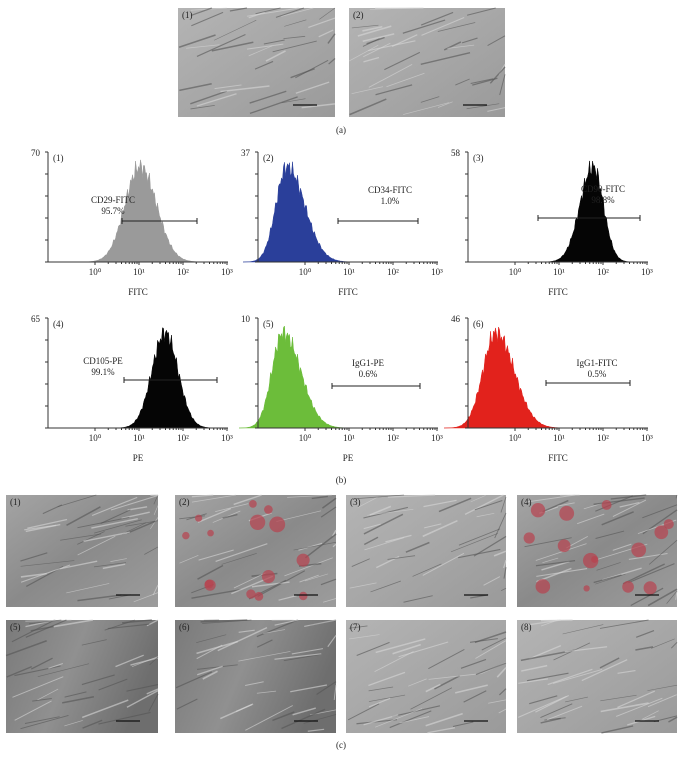 This screenshot has height=773, width=683. What do you see at coordinates (426, 551) in the screenshot?
I see `micrograph: (3)` at bounding box center [426, 551].